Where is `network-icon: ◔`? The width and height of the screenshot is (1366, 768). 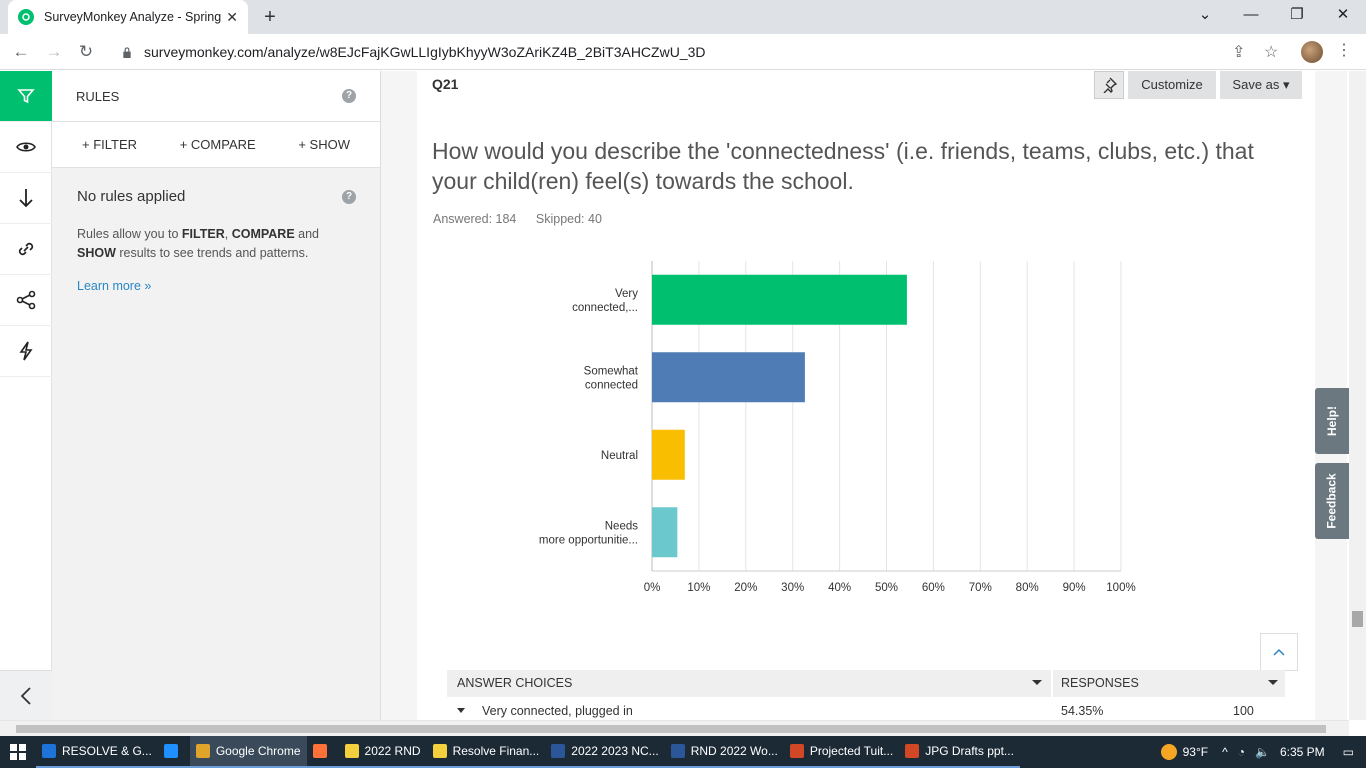
network-icon: ◔ is located at coordinates (1241, 752).